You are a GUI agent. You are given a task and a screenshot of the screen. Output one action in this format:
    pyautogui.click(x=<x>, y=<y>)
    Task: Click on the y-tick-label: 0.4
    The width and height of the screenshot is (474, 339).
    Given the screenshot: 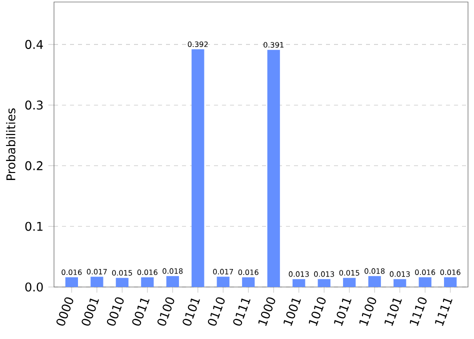 What is the action you would take?
    pyautogui.click(x=34, y=44)
    